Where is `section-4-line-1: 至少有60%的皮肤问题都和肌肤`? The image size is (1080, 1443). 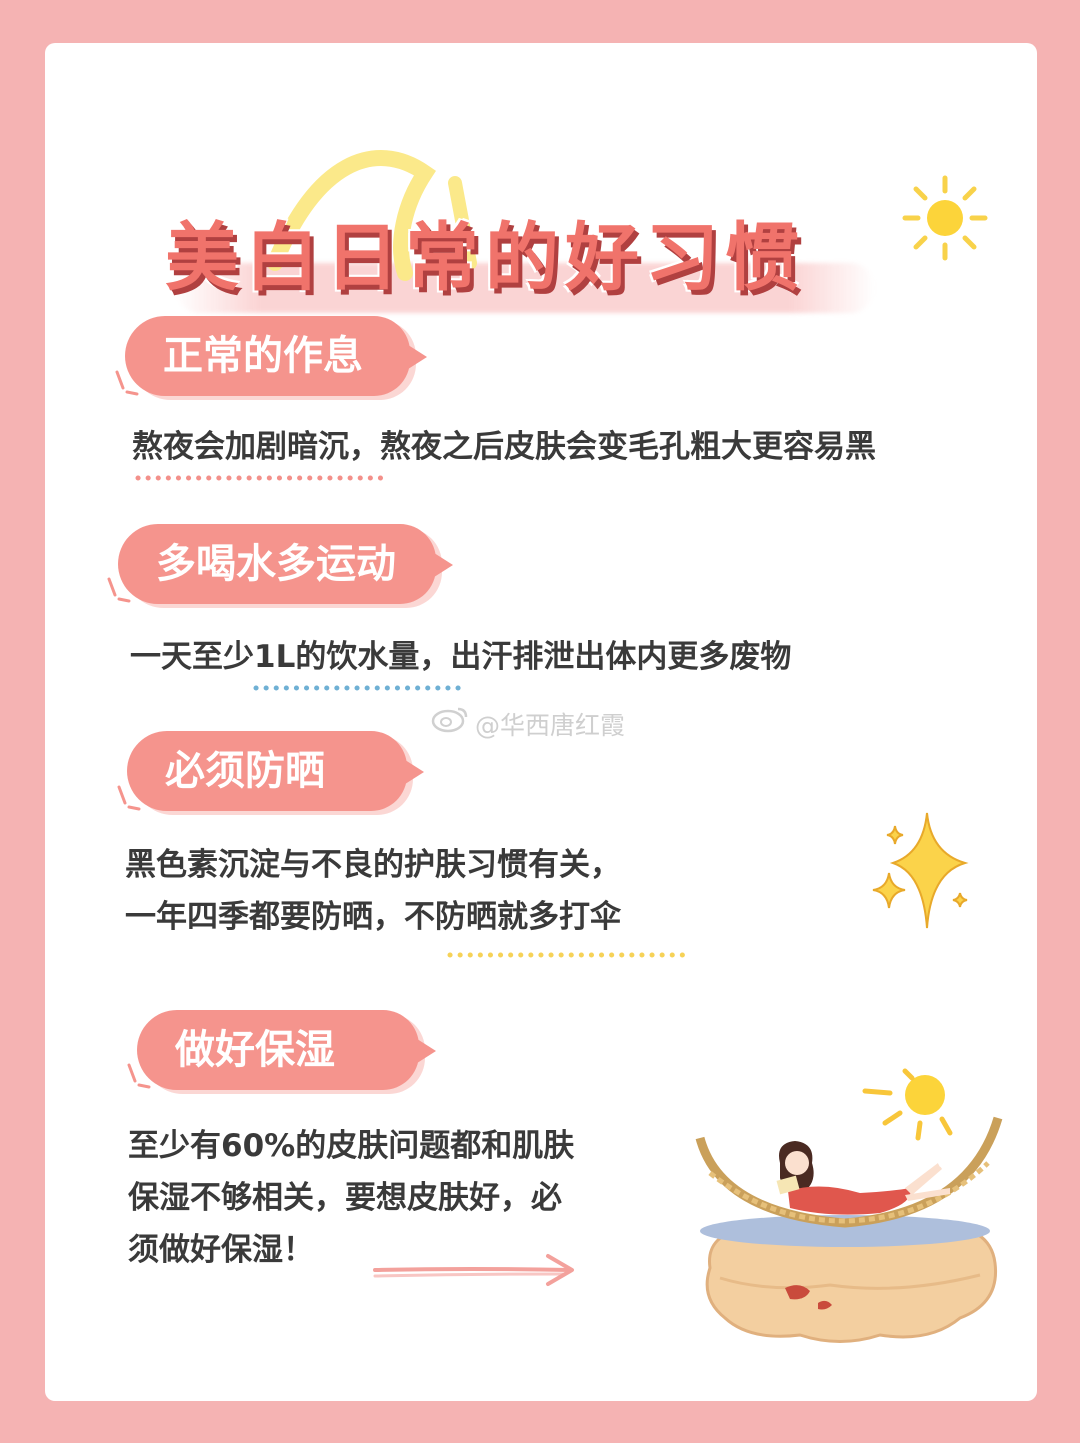
section-4-line-1: 至少有60%的皮肤问题都和肌肤 is located at coordinates (351, 1146).